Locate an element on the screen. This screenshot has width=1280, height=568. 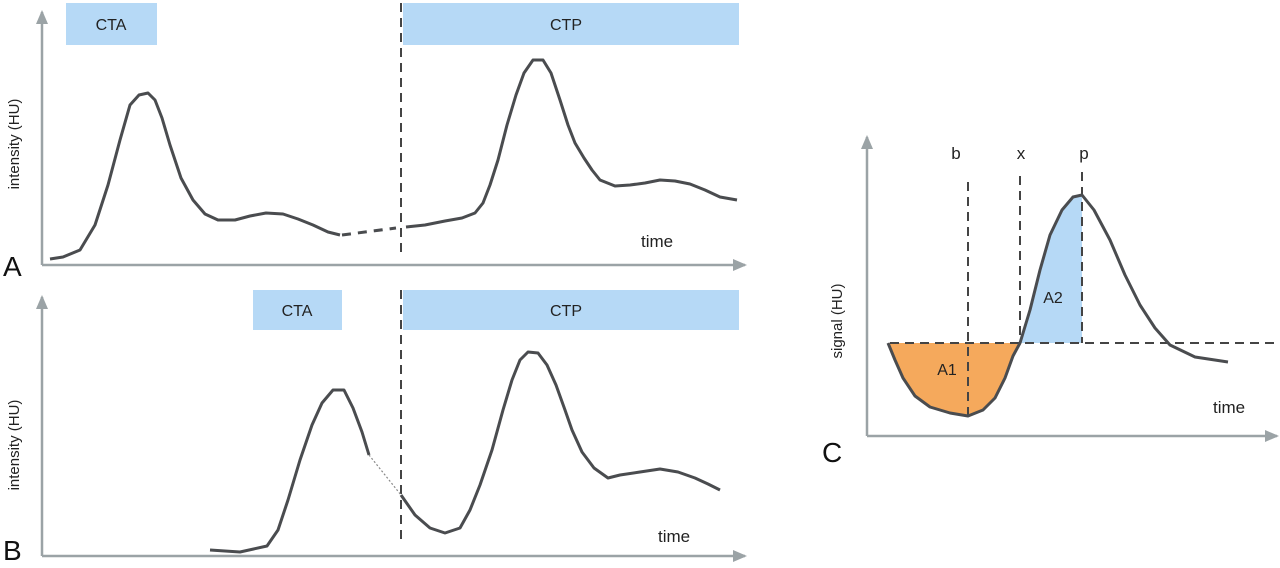
panel-b-ctp-label: CTP is located at coordinates (566, 311).